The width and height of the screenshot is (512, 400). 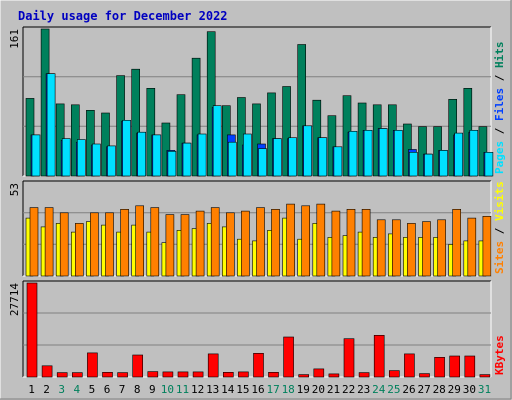 What do you see at coordinates (197, 389) in the screenshot?
I see `day-label-12: 12` at bounding box center [197, 389].